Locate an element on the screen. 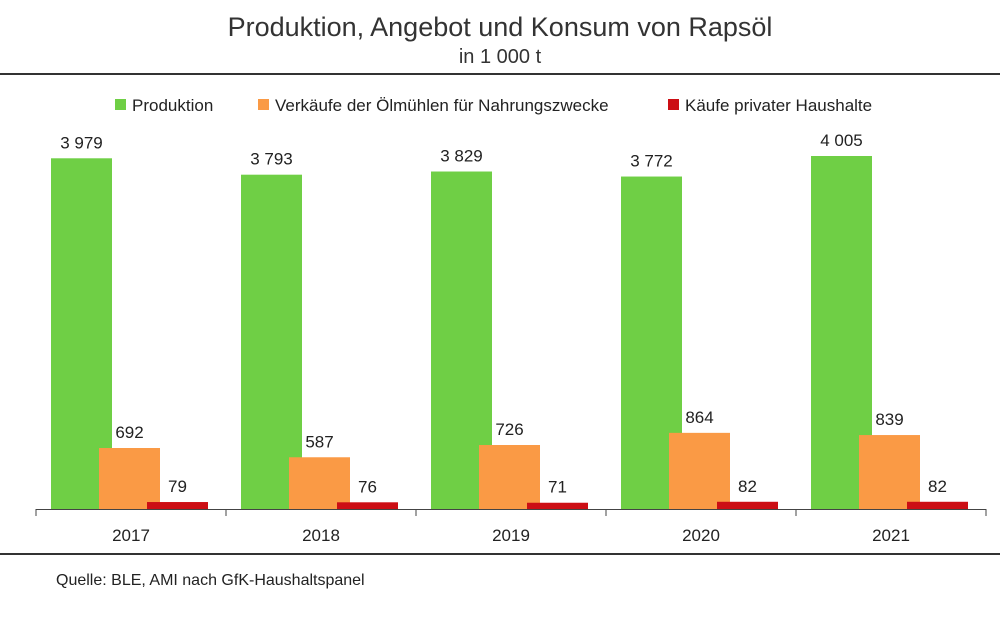 This screenshot has height=621, width=1000. data-label-2020-series-2: 864 is located at coordinates (699, 417).